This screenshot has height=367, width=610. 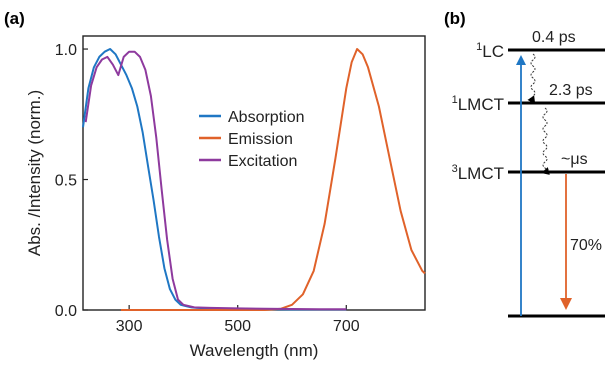 I want to click on y-axis-label: Abs. /Intensity (norm.), so click(x=34, y=173).